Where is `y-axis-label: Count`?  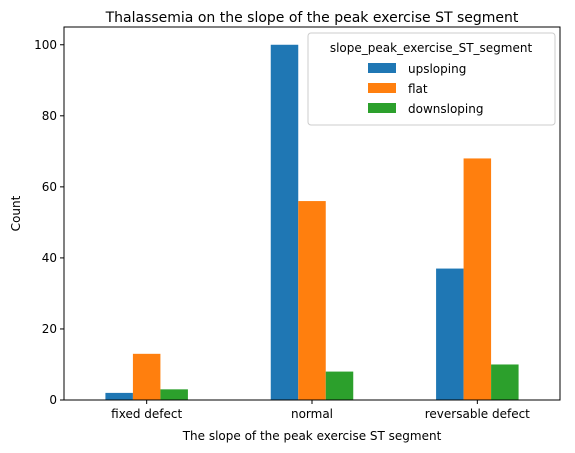 y-axis-label: Count is located at coordinates (16, 213).